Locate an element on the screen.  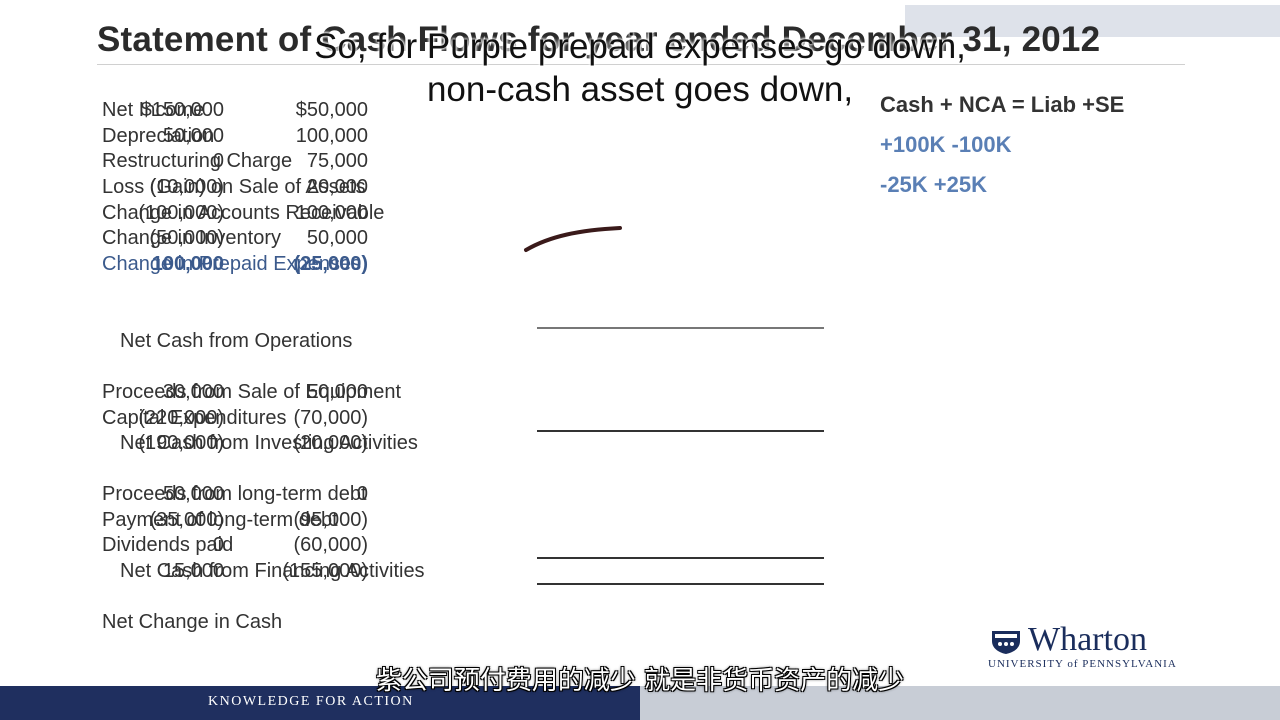
equation-line-2: -25K +25K is located at coordinates (934, 184).